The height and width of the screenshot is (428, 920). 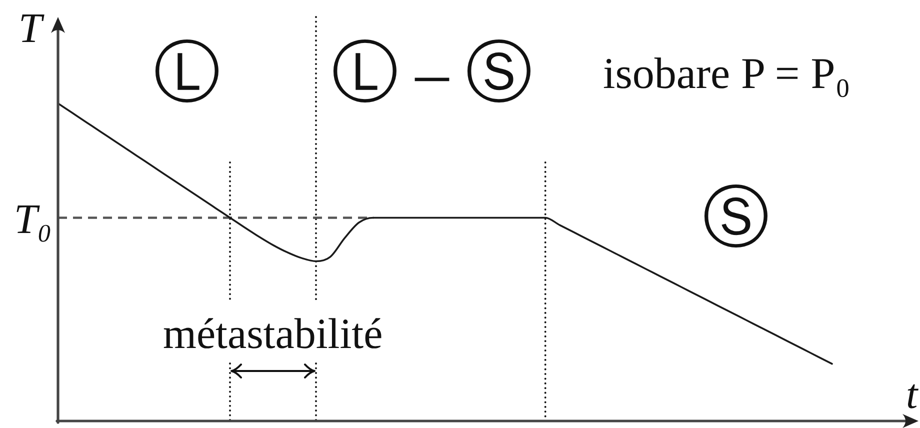 I want to click on annotation: Ⓛ, so click(x=187, y=73).